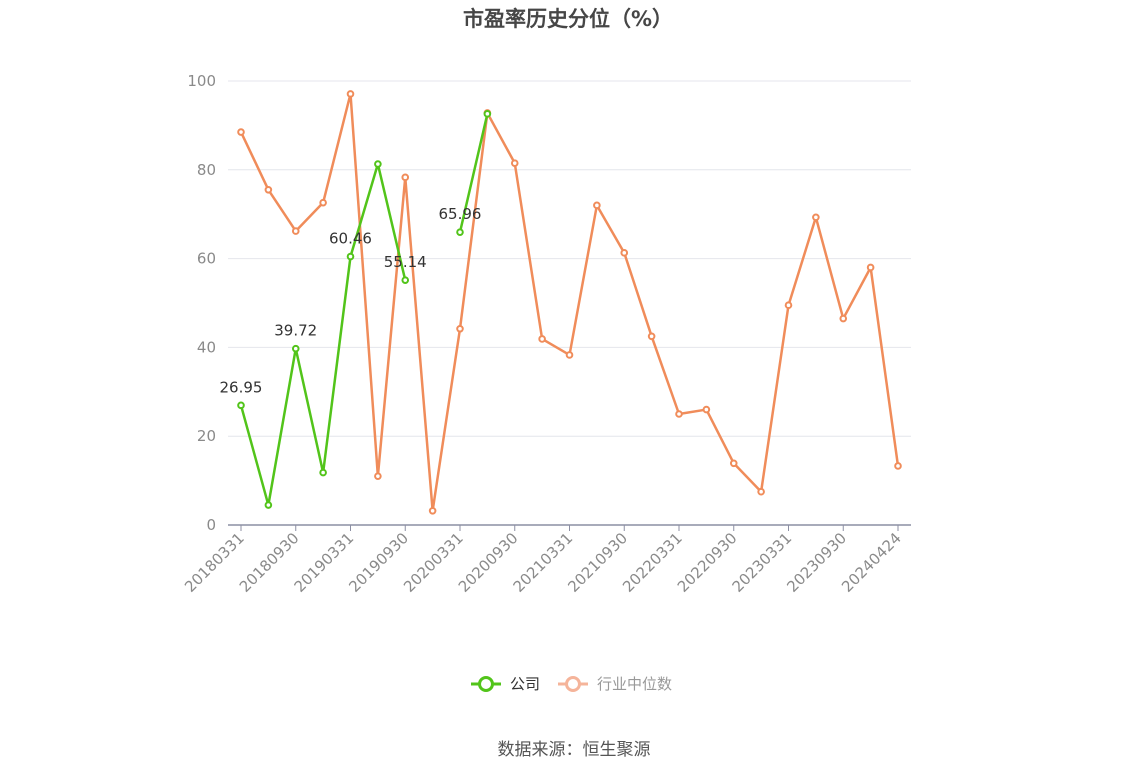  What do you see at coordinates (505, 684) in the screenshot?
I see `legend-item-company: 公司` at bounding box center [505, 684].